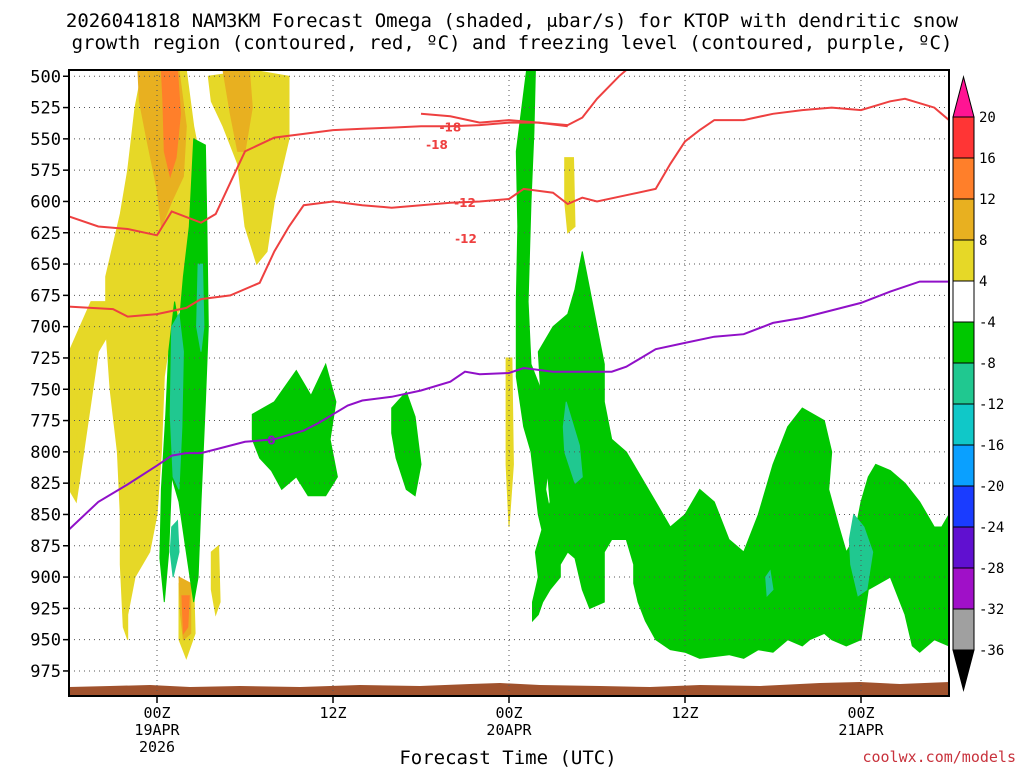  I want to click on contour-label-0: 0, so click(271, 441).